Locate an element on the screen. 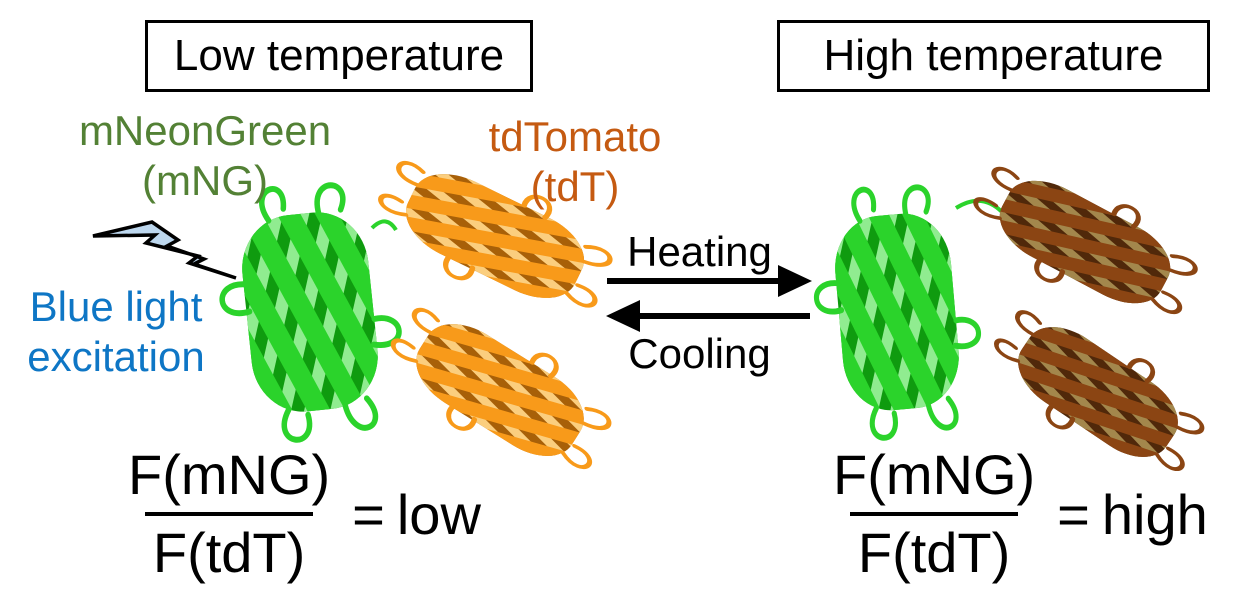 The image size is (1238, 609). mng-tdt-linker-low is located at coordinates (384, 225).